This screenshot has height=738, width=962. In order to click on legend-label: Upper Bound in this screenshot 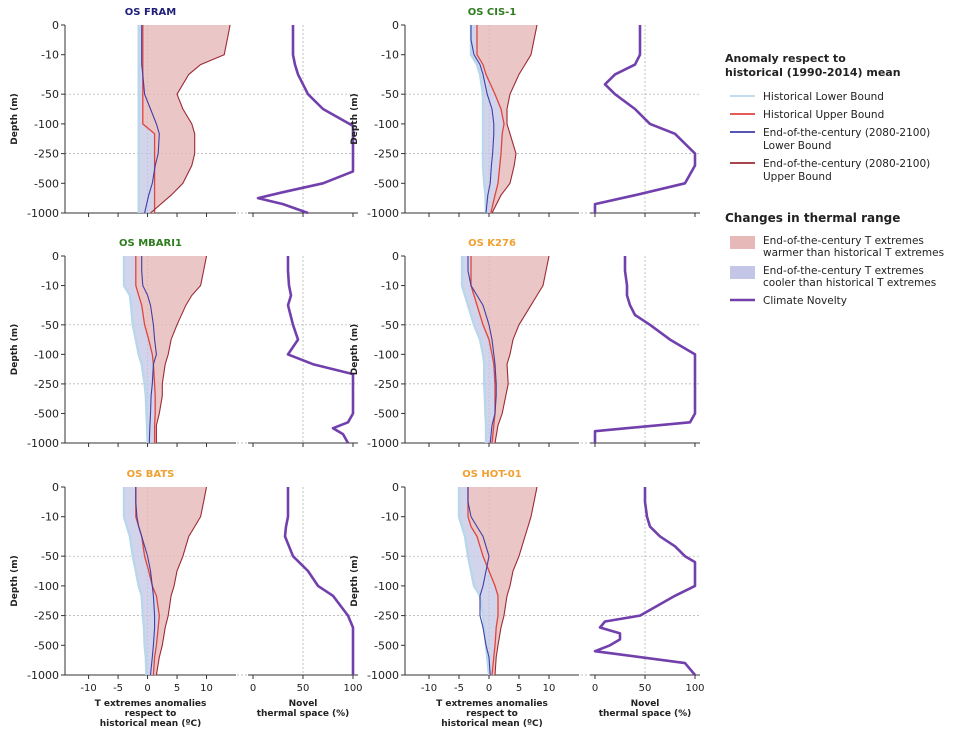, I will do `click(797, 177)`.